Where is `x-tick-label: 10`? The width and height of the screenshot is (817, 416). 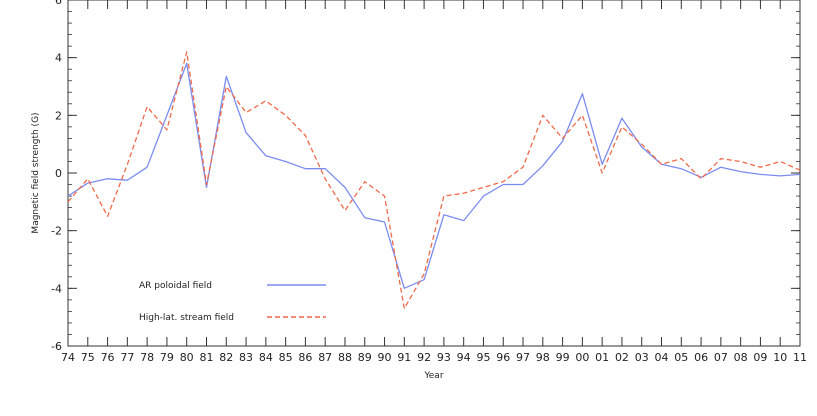
x-tick-label: 10 is located at coordinates (780, 357).